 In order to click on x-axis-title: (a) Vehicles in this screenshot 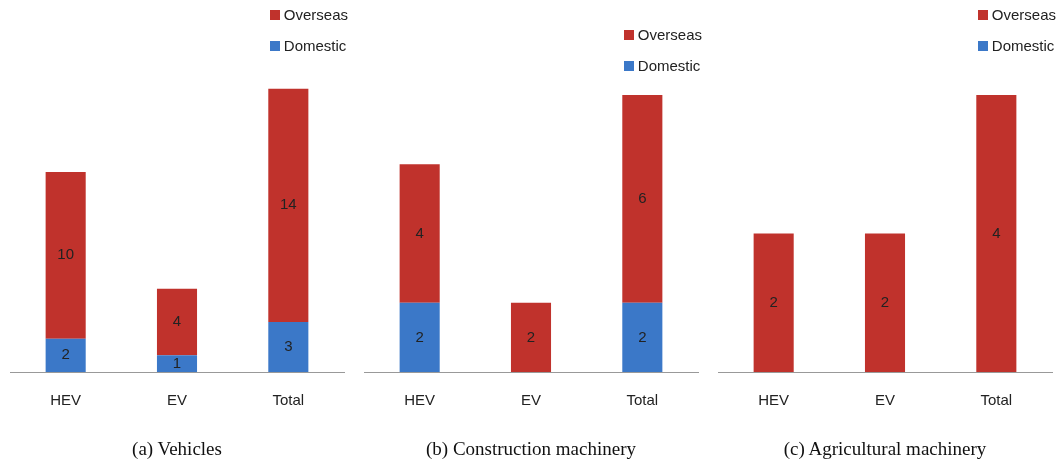, I will do `click(177, 449)`.